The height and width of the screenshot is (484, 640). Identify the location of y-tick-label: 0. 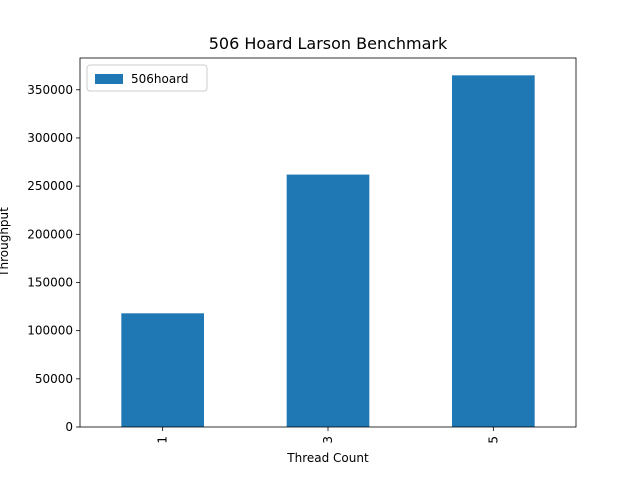
(69, 427).